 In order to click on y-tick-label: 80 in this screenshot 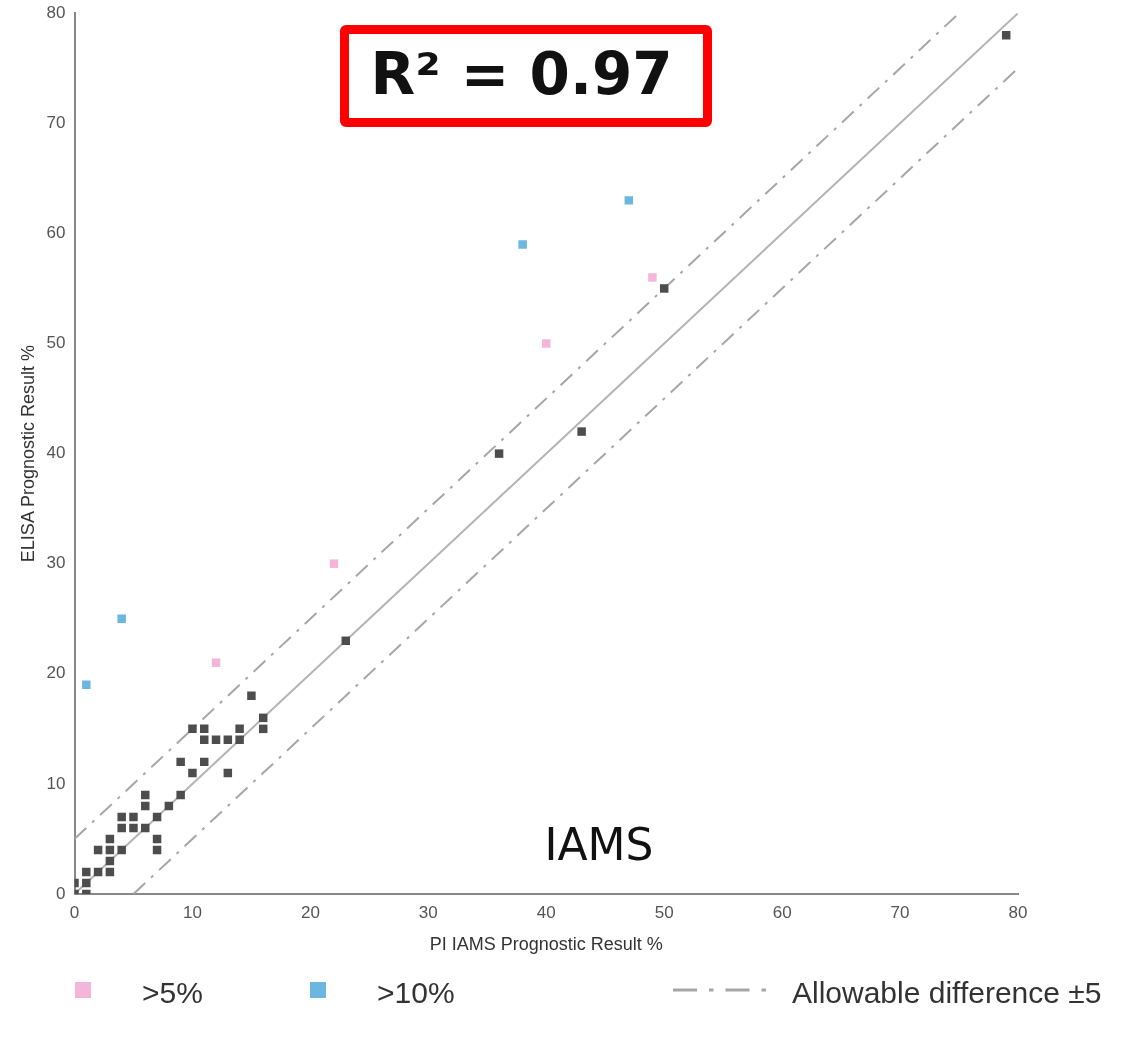, I will do `click(56, 12)`.